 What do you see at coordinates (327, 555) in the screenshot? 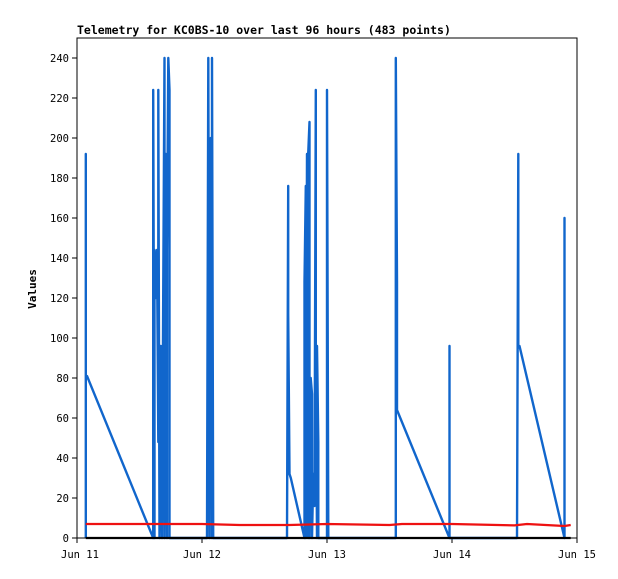
I see `x-tick-label: Jun 13` at bounding box center [327, 555].